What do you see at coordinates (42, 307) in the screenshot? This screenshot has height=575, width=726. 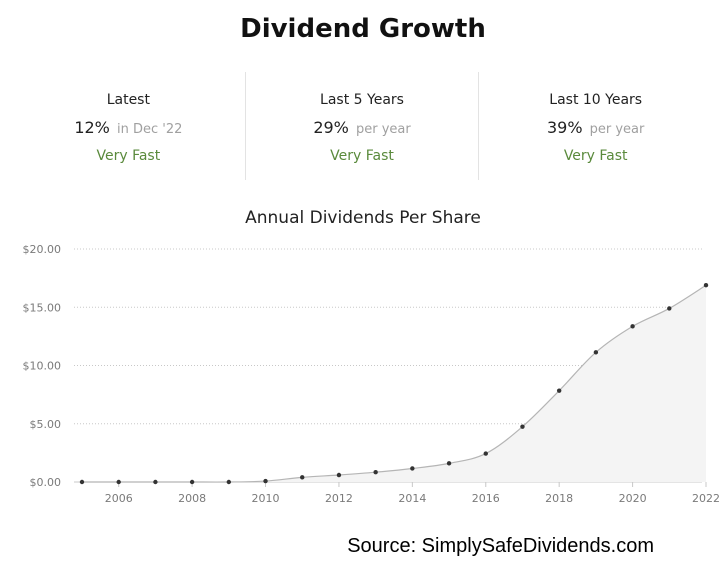 I see `y-tick-label: $15.00` at bounding box center [42, 307].